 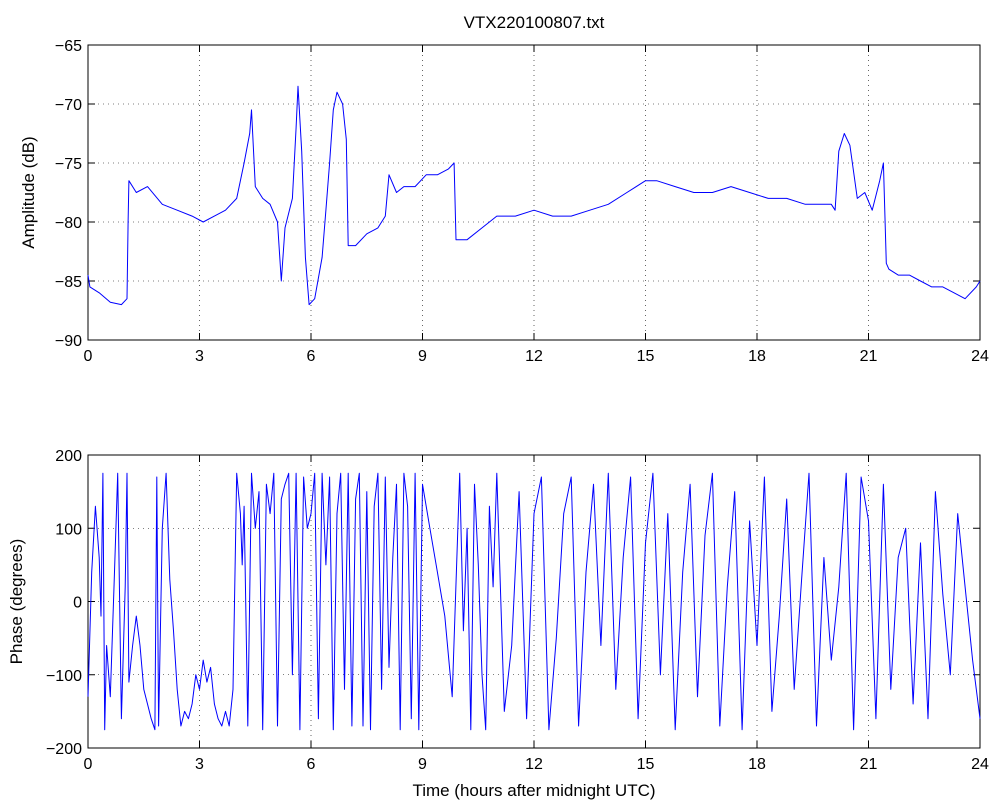 What do you see at coordinates (88, 764) in the screenshot?
I see `phase-x-tick-label: 0` at bounding box center [88, 764].